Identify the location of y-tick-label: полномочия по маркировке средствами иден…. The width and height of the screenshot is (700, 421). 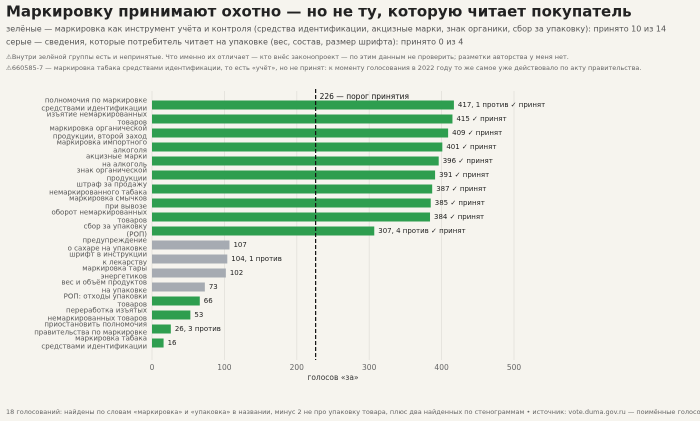
(94, 104).